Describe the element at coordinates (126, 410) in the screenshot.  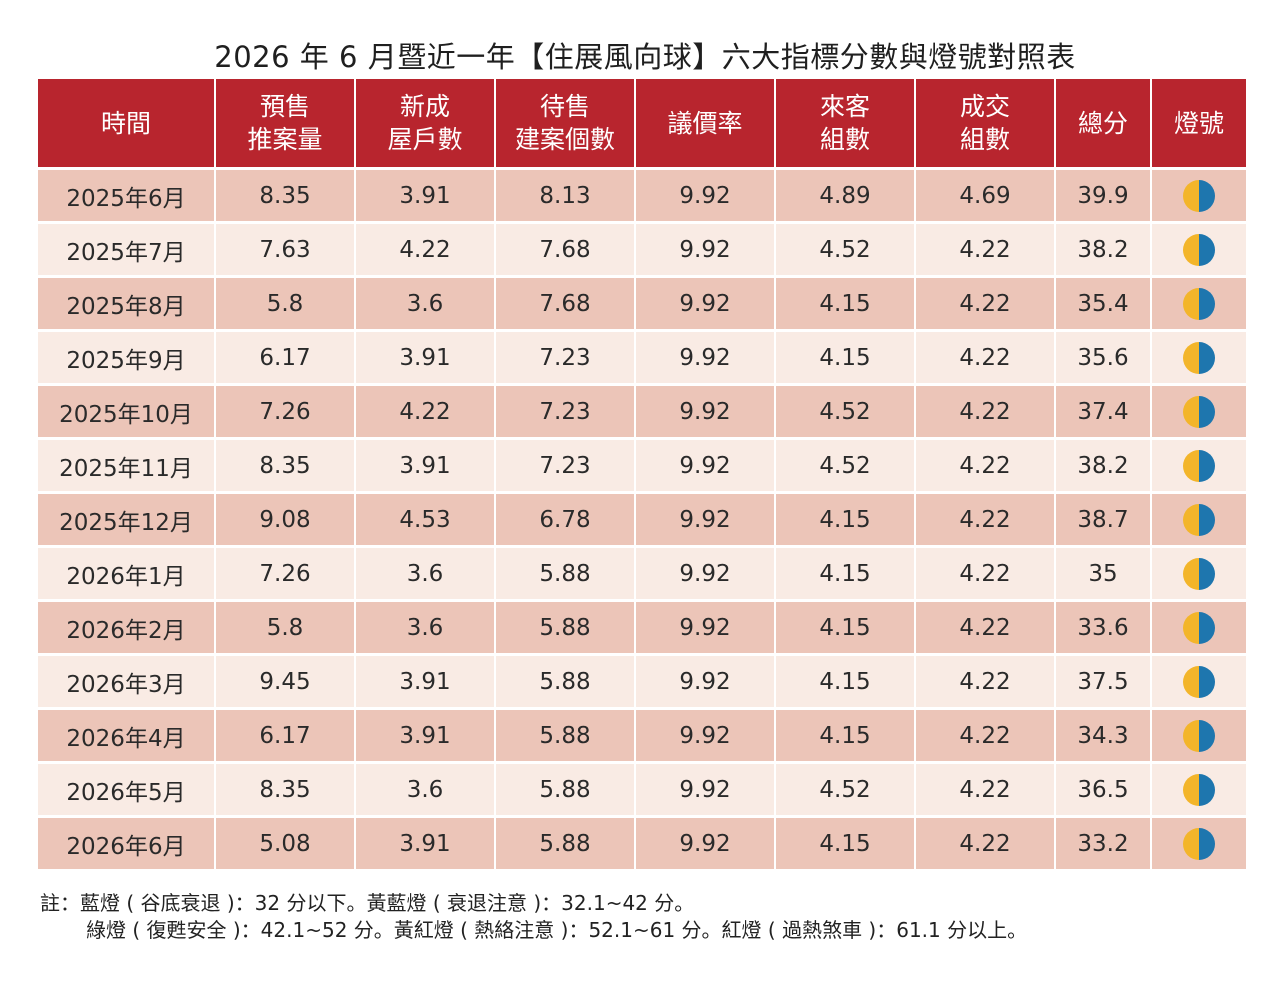
I see `cell-time: 2025年10月` at that location.